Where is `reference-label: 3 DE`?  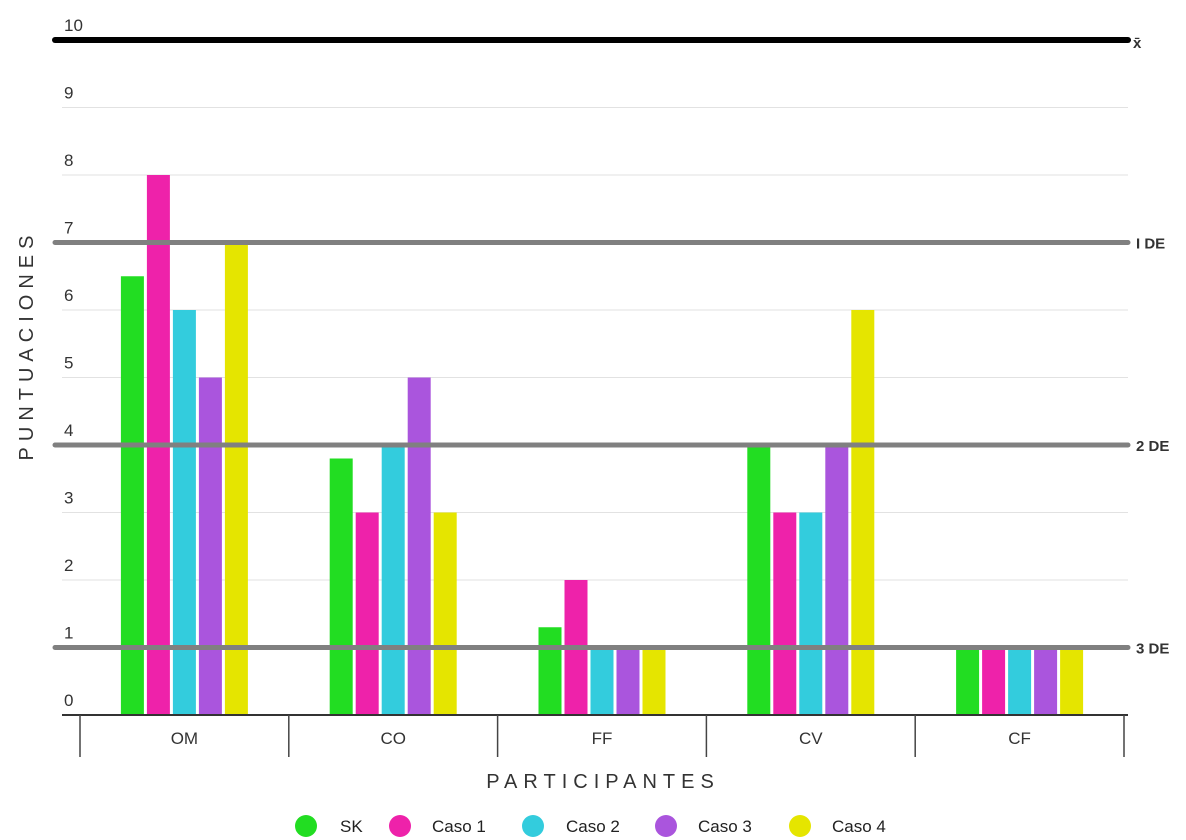 reference-label: 3 DE is located at coordinates (1152, 649).